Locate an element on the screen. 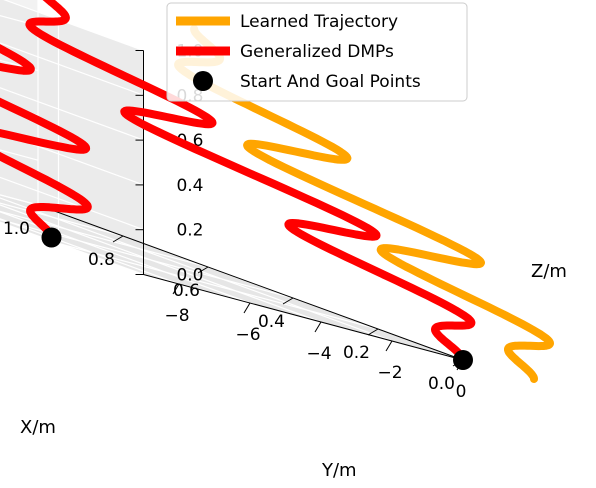 The image size is (596, 488). y-tick-label: 0 is located at coordinates (461, 392).